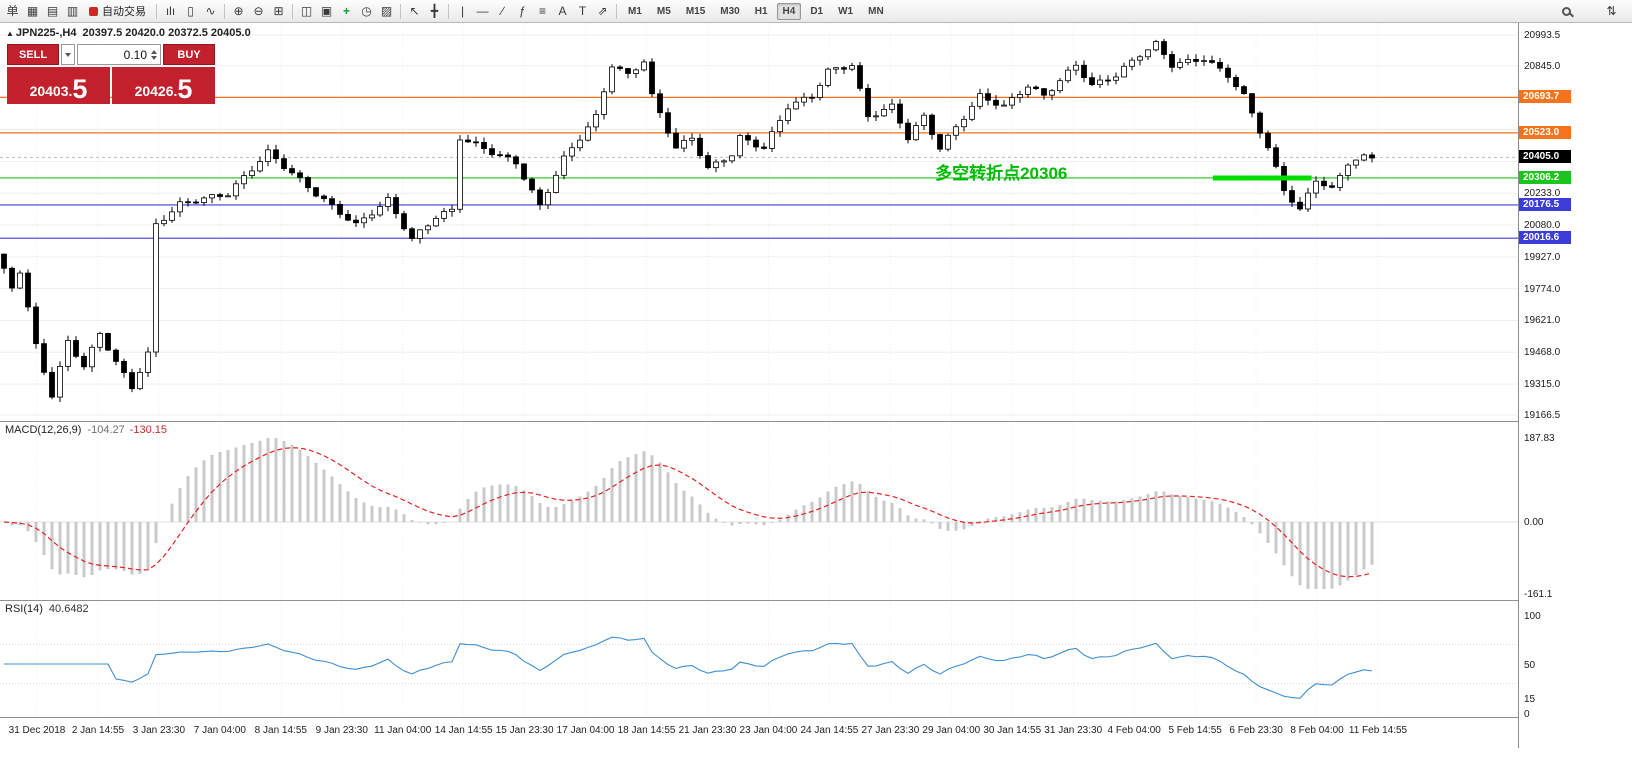 The image size is (1632, 769). Describe the element at coordinates (1538, 594) in the screenshot. I see `axis-label: -161.1` at that location.